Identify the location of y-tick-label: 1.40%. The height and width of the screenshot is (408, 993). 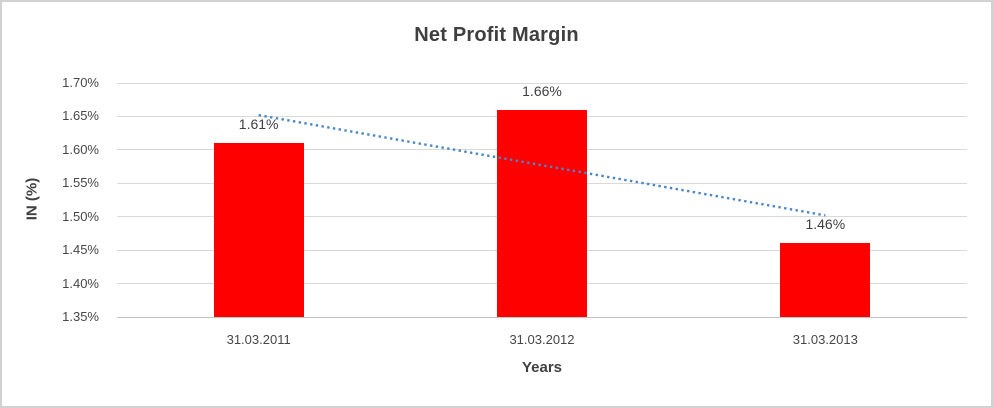
(80, 283).